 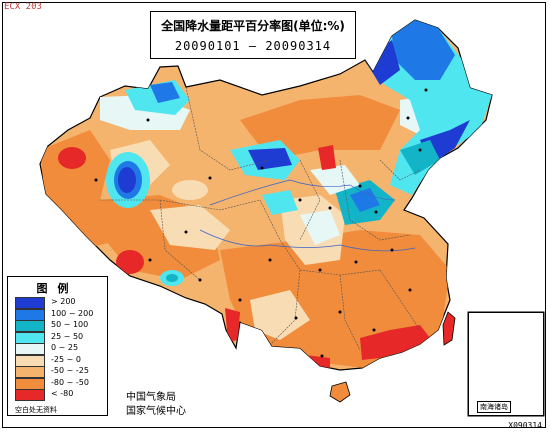 I want to click on footer-code: X090314, so click(x=525, y=425).